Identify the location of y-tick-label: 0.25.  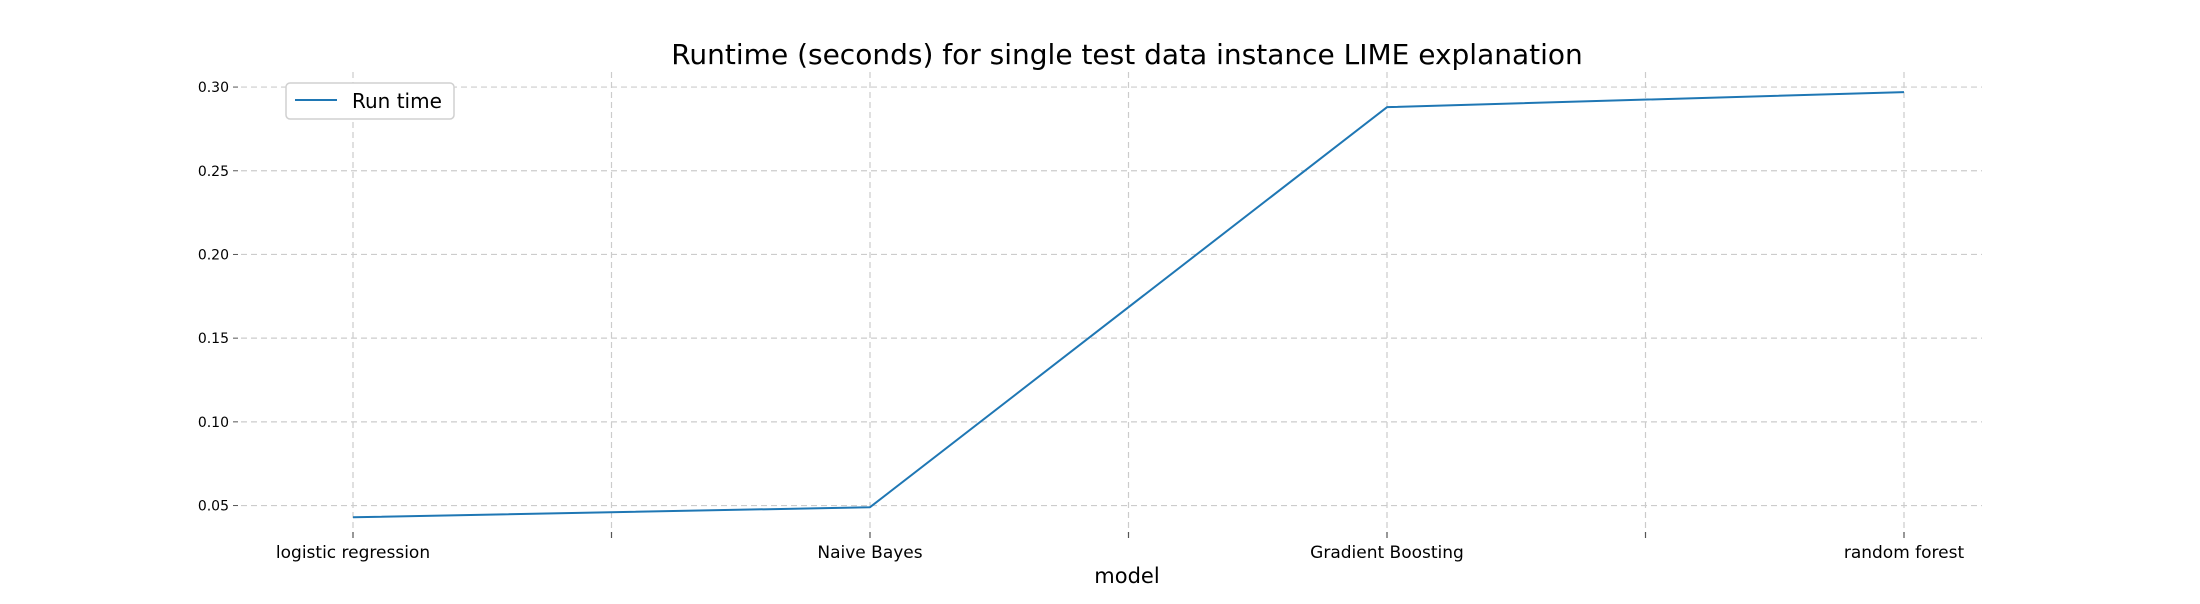
(213, 172).